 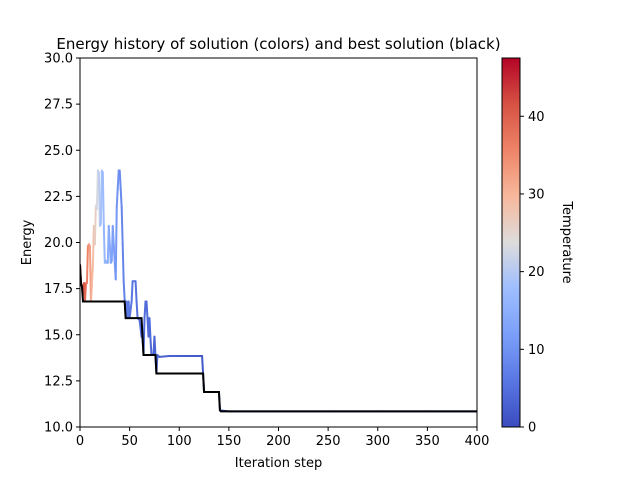 I want to click on y-tick-label: 25.0, so click(x=58, y=151).